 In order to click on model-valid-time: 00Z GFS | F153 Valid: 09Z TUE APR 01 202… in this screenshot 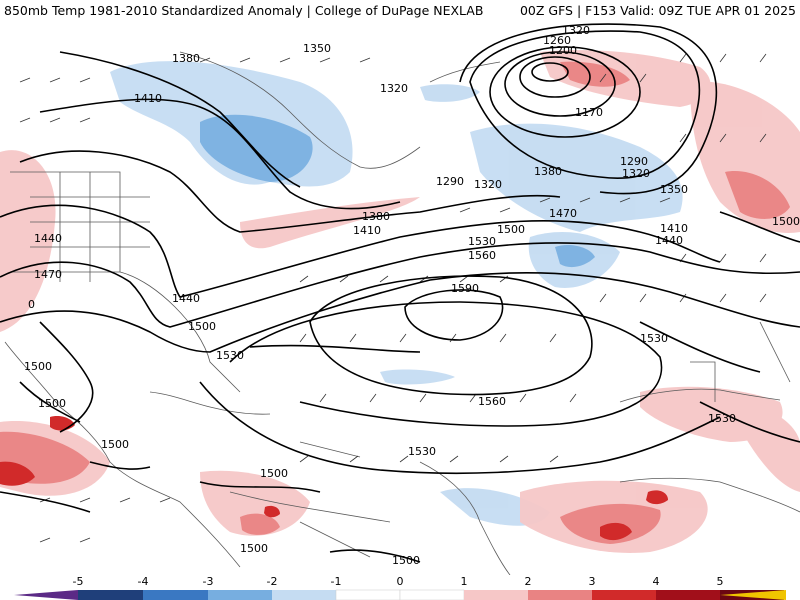, I will do `click(657, 10)`.